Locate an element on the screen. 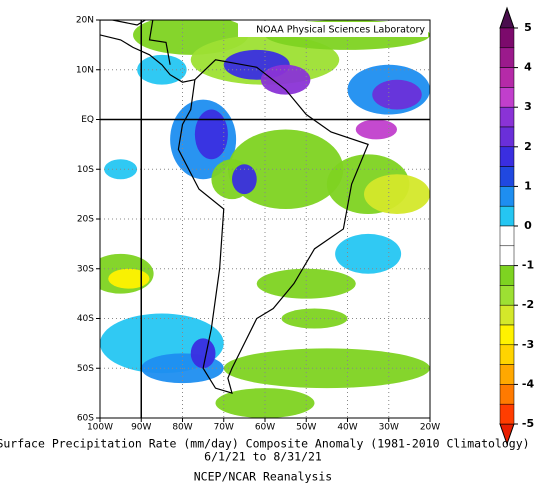 The height and width of the screenshot is (489, 545). lon-label: 60W is located at coordinates (265, 428).